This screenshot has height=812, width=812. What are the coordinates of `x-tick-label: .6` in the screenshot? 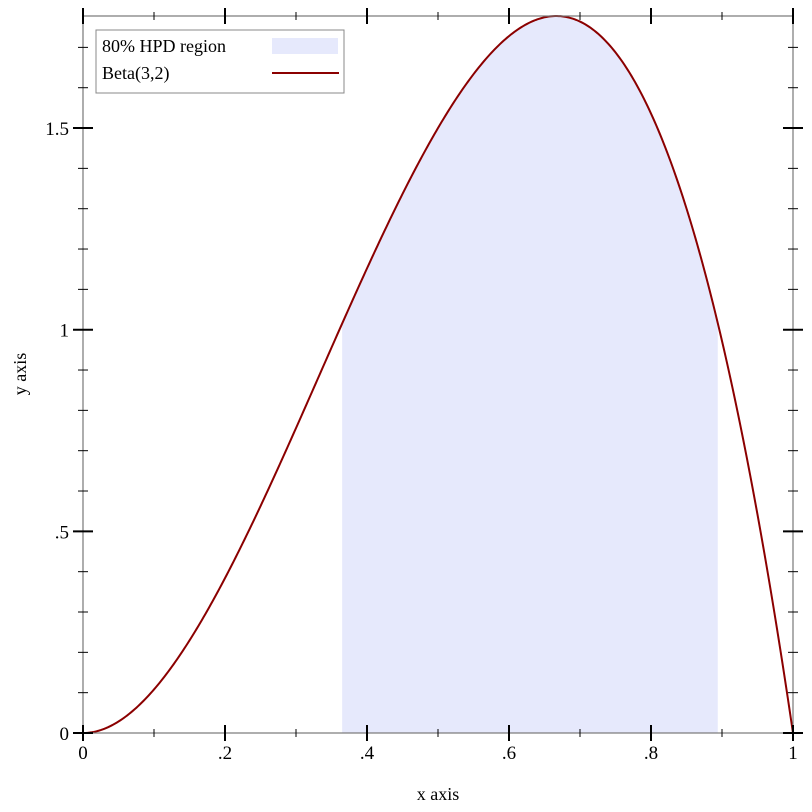 It's located at (509, 753).